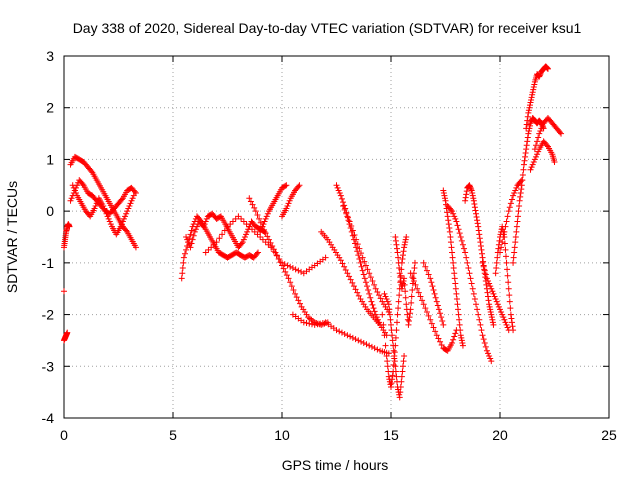 Image resolution: width=640 pixels, height=480 pixels. What do you see at coordinates (500, 435) in the screenshot?
I see `x-tick-label: 20` at bounding box center [500, 435].